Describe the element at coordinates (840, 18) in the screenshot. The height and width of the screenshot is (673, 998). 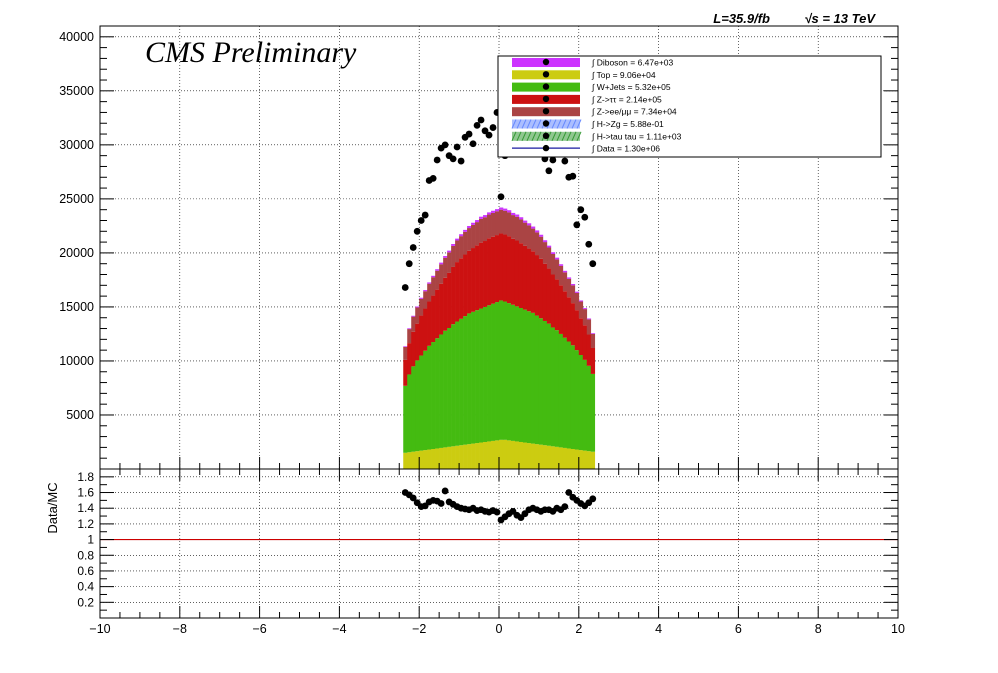
I see `energy-label: √s = 13 TeV` at that location.